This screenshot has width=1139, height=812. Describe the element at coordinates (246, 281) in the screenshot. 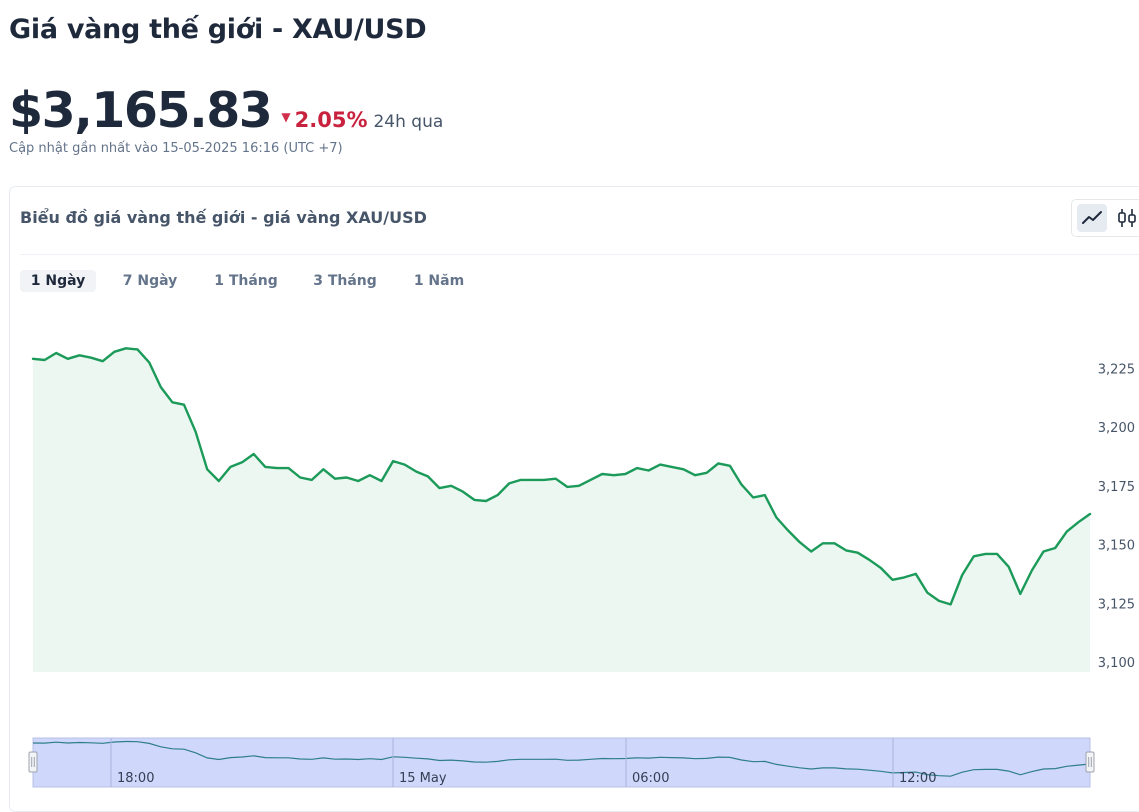

I see `tab-1-month: 1 Tháng` at that location.